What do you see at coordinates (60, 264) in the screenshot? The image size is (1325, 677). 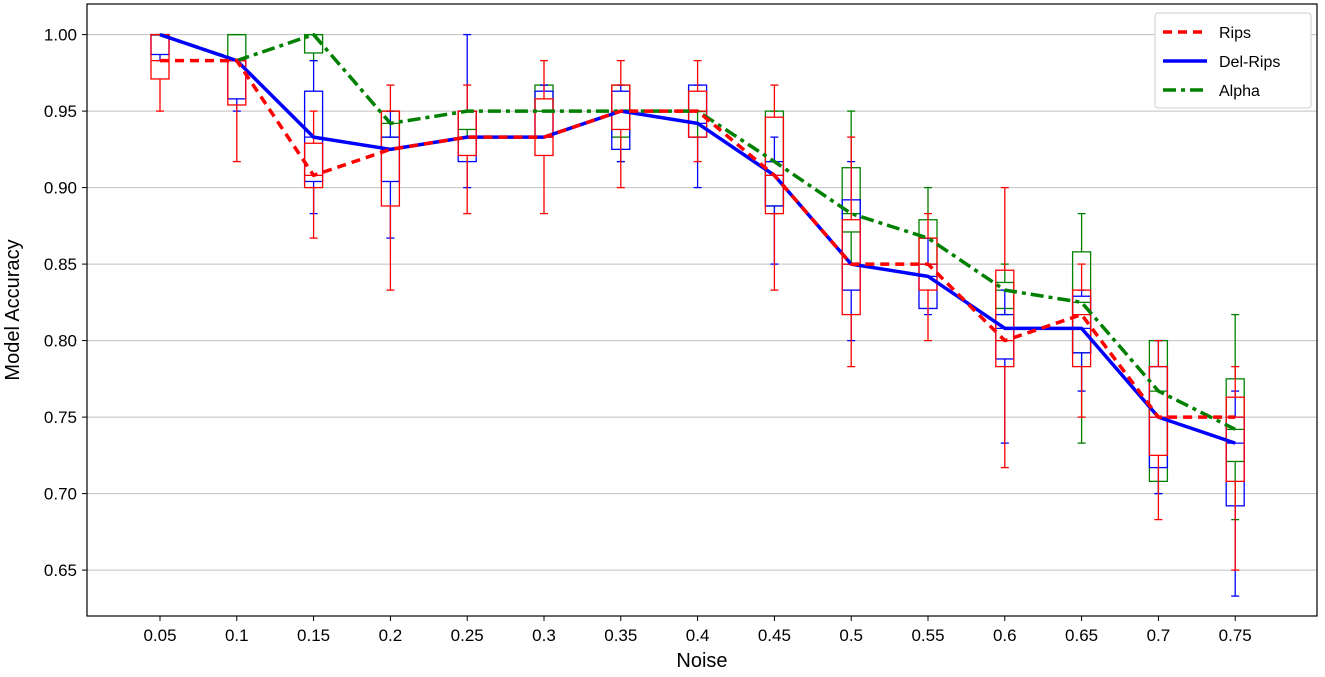 I see `y-tick-label: 0.85` at bounding box center [60, 264].